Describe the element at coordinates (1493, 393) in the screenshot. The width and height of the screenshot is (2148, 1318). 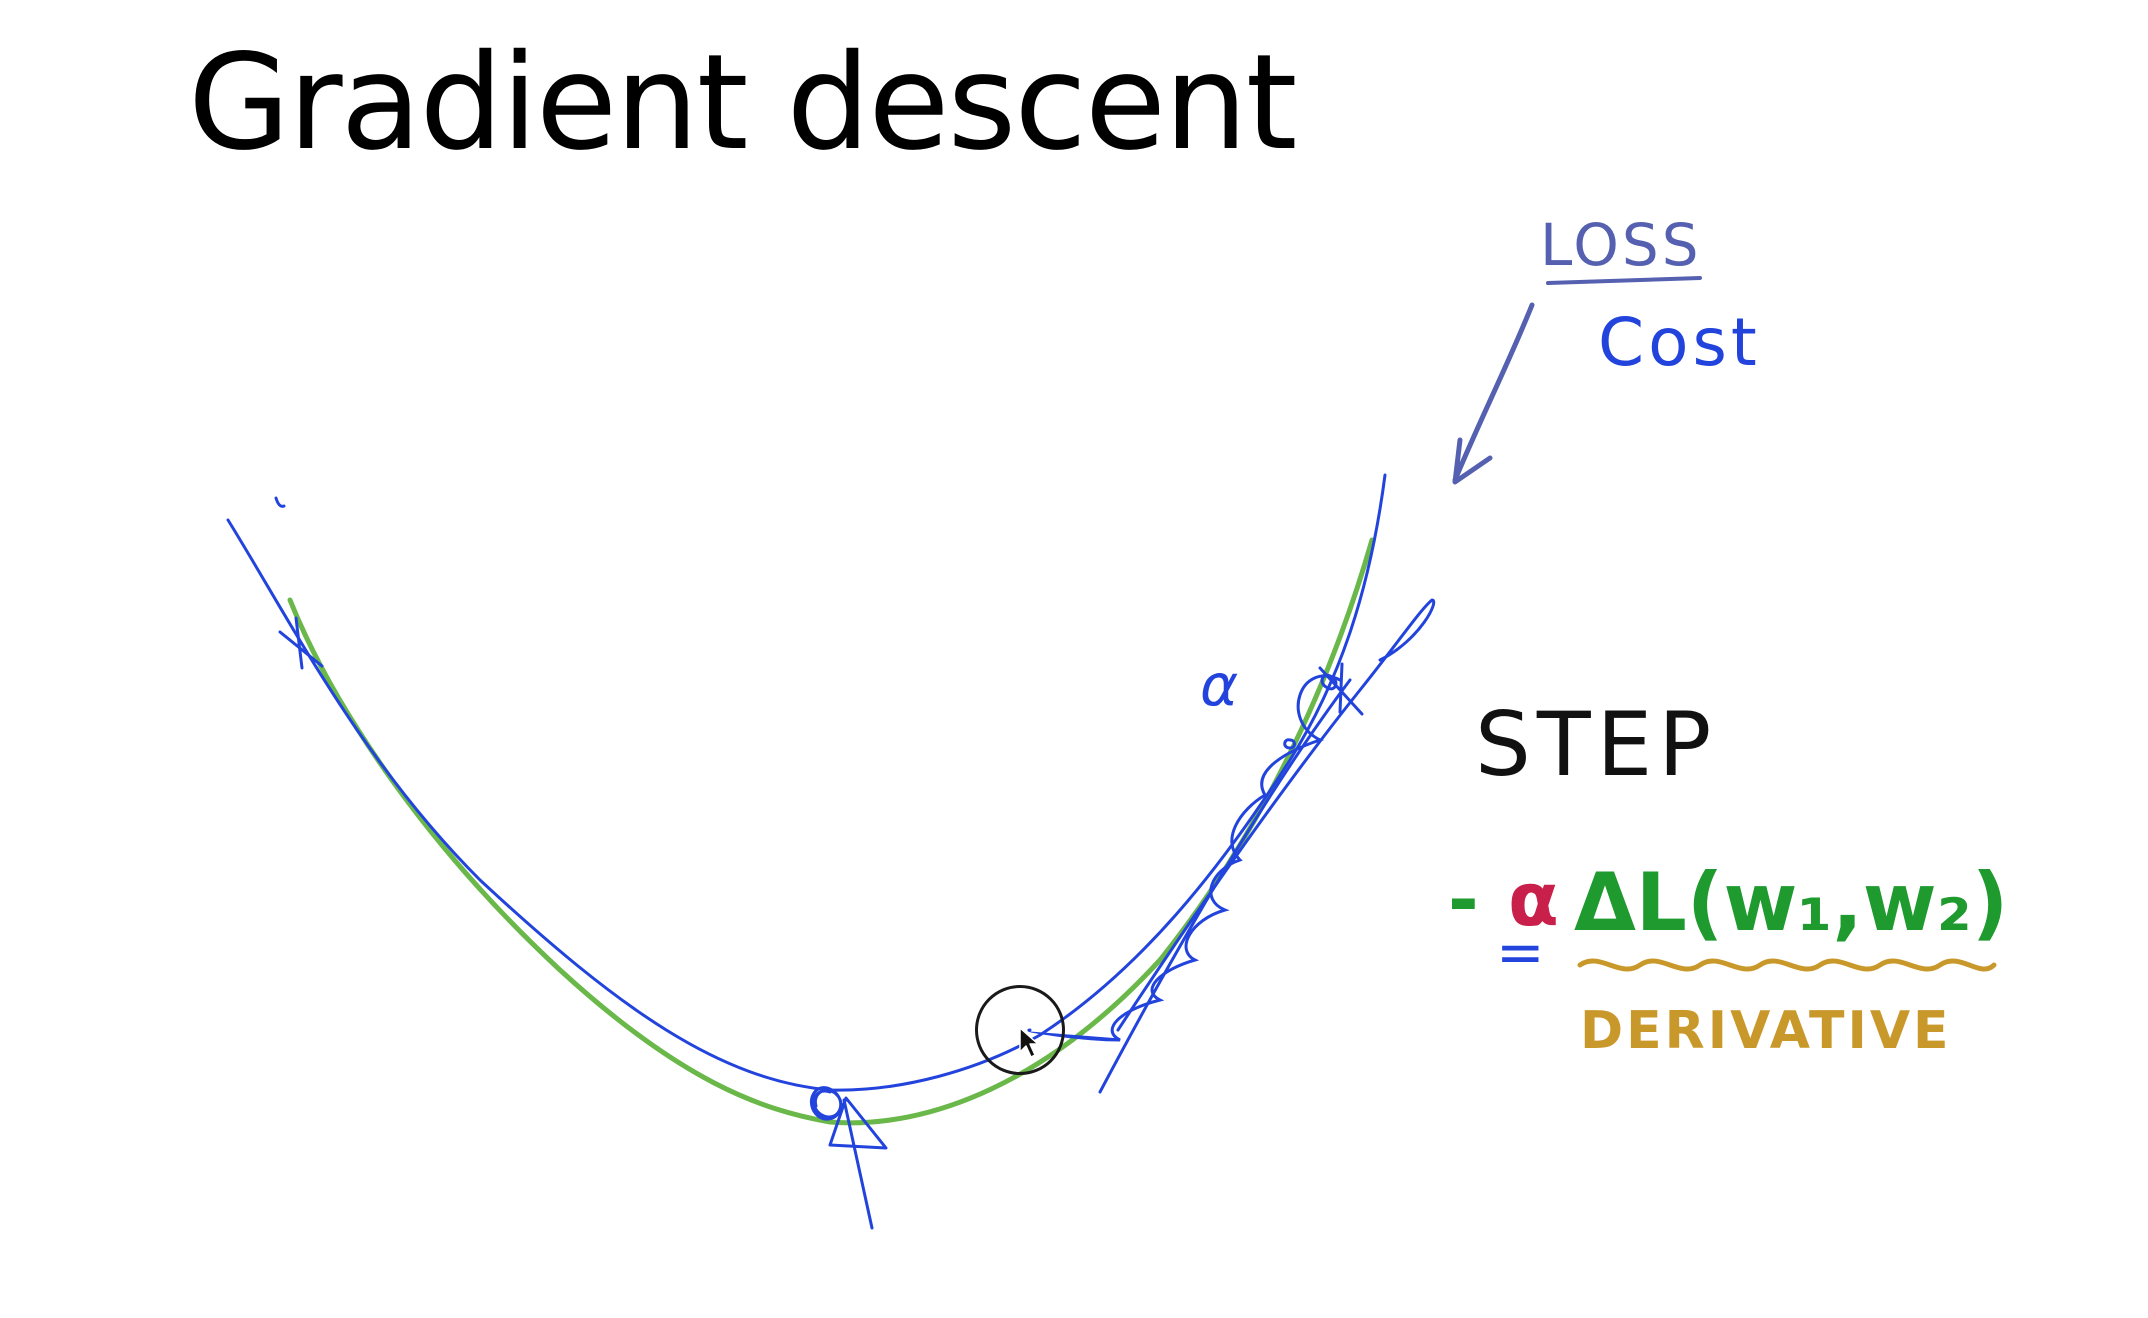
I see `pointer-arrow` at that location.